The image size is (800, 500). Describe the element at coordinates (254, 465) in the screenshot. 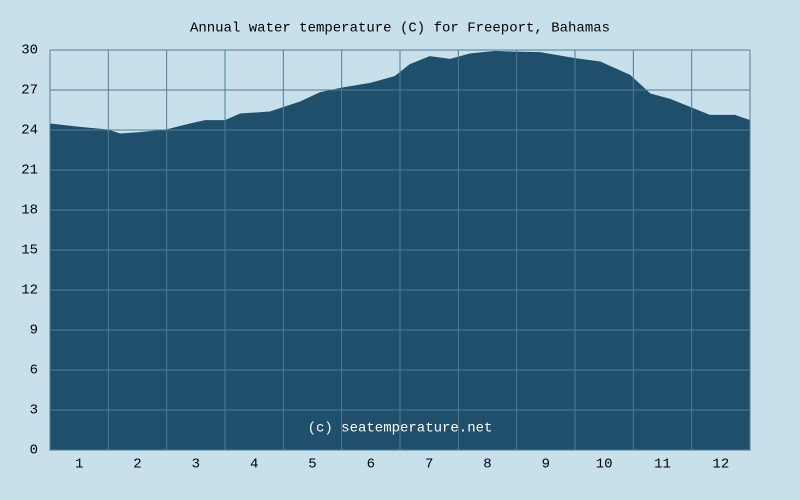

I see `x-tick-label: 4` at that location.